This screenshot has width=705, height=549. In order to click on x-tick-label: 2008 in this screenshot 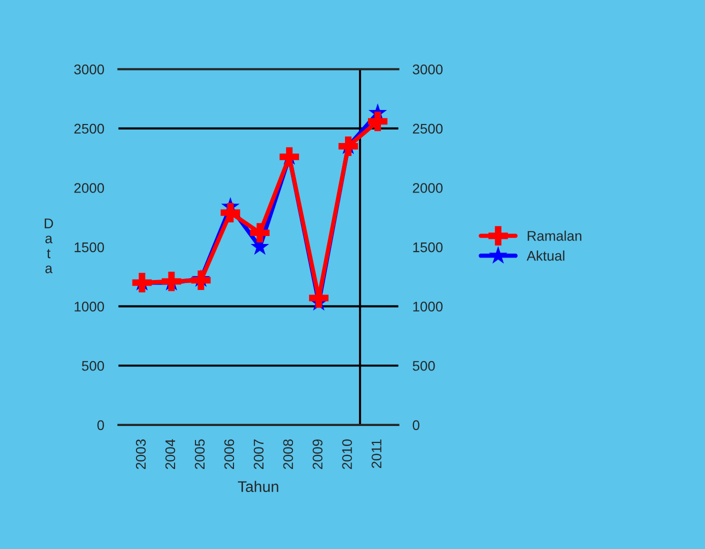, I will do `click(288, 454)`.